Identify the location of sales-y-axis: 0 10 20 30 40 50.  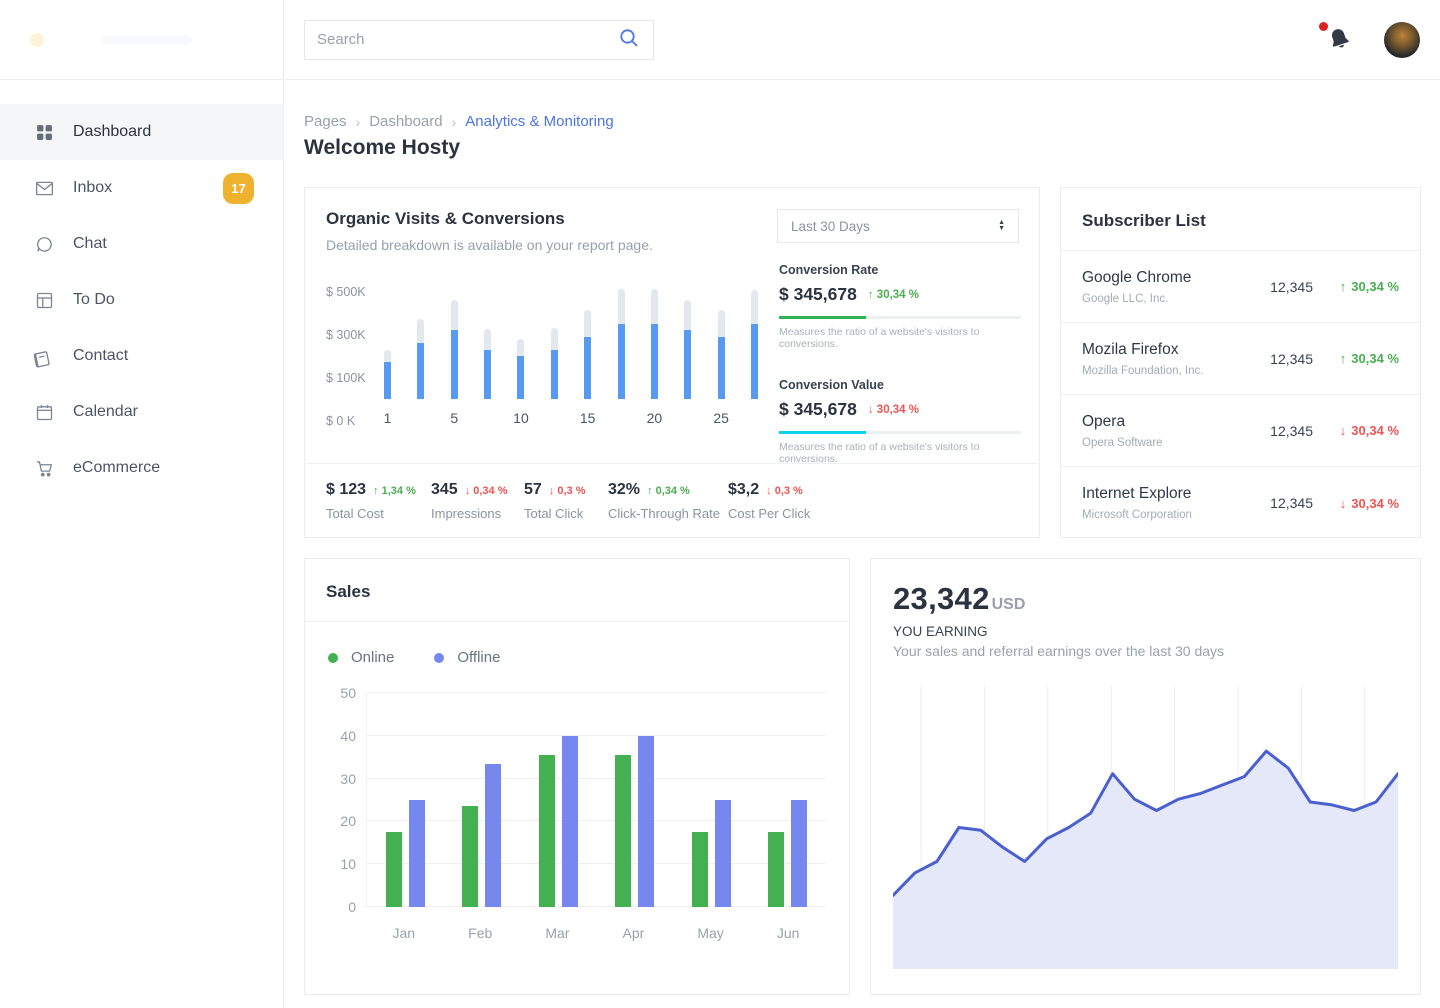
(341, 800).